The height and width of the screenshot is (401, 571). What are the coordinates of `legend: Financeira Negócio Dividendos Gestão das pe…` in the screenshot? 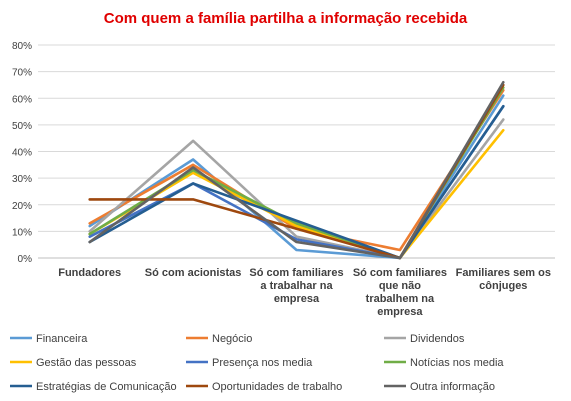 It's located at (257, 363).